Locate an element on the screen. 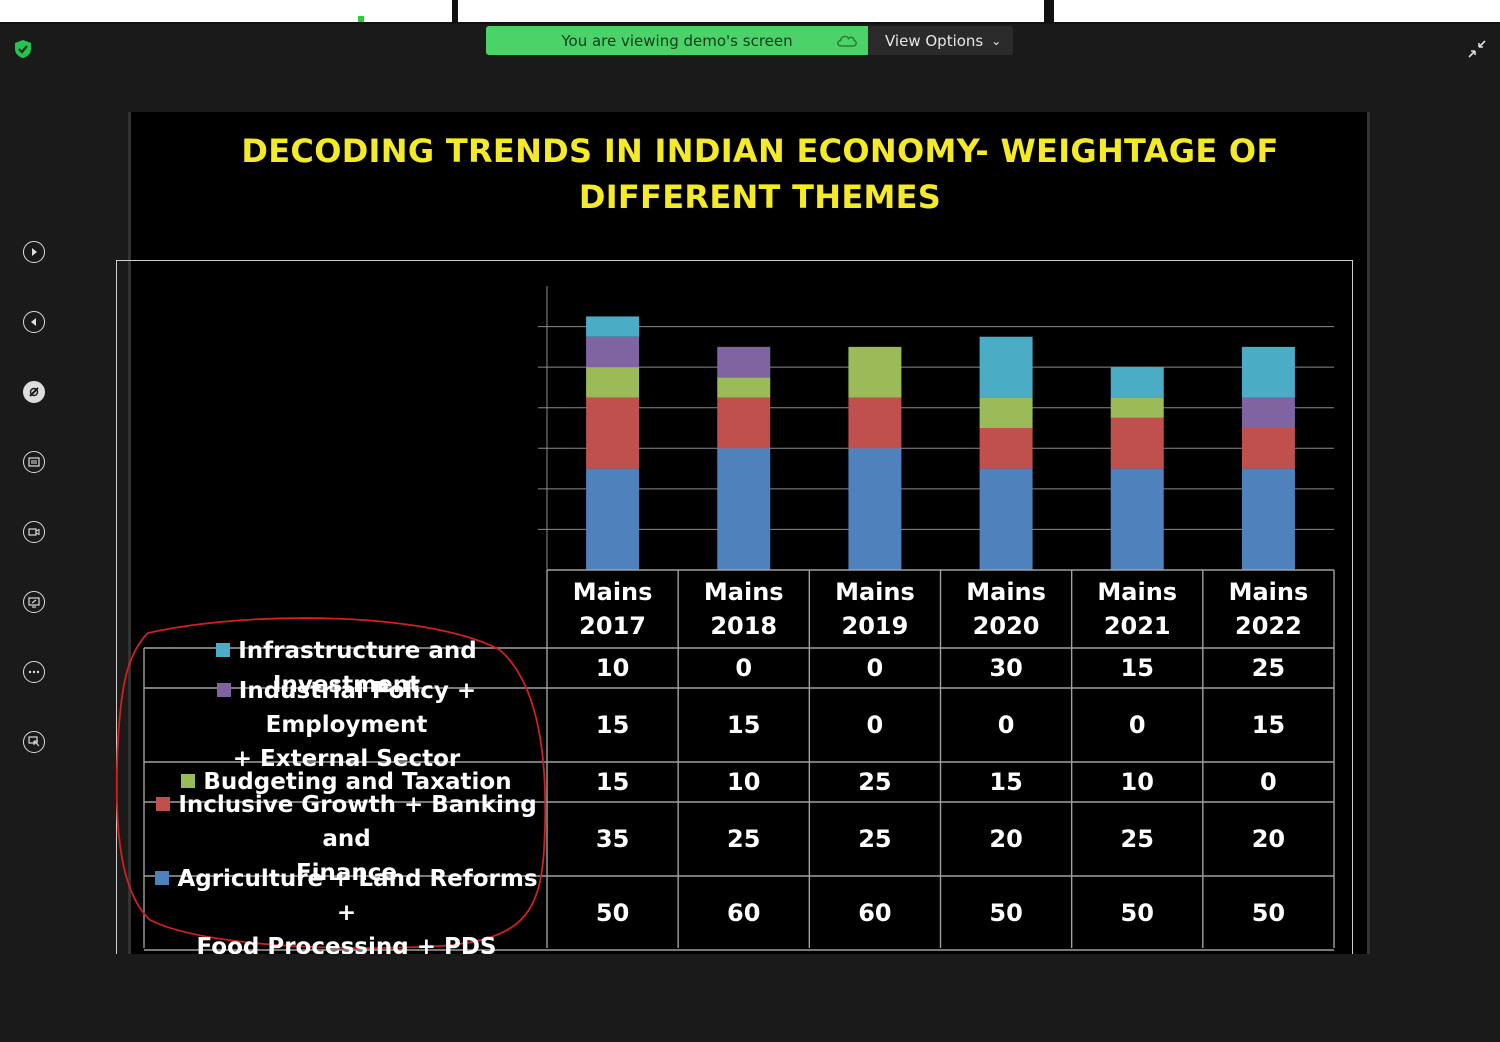  share-icon is located at coordinates (34, 602).